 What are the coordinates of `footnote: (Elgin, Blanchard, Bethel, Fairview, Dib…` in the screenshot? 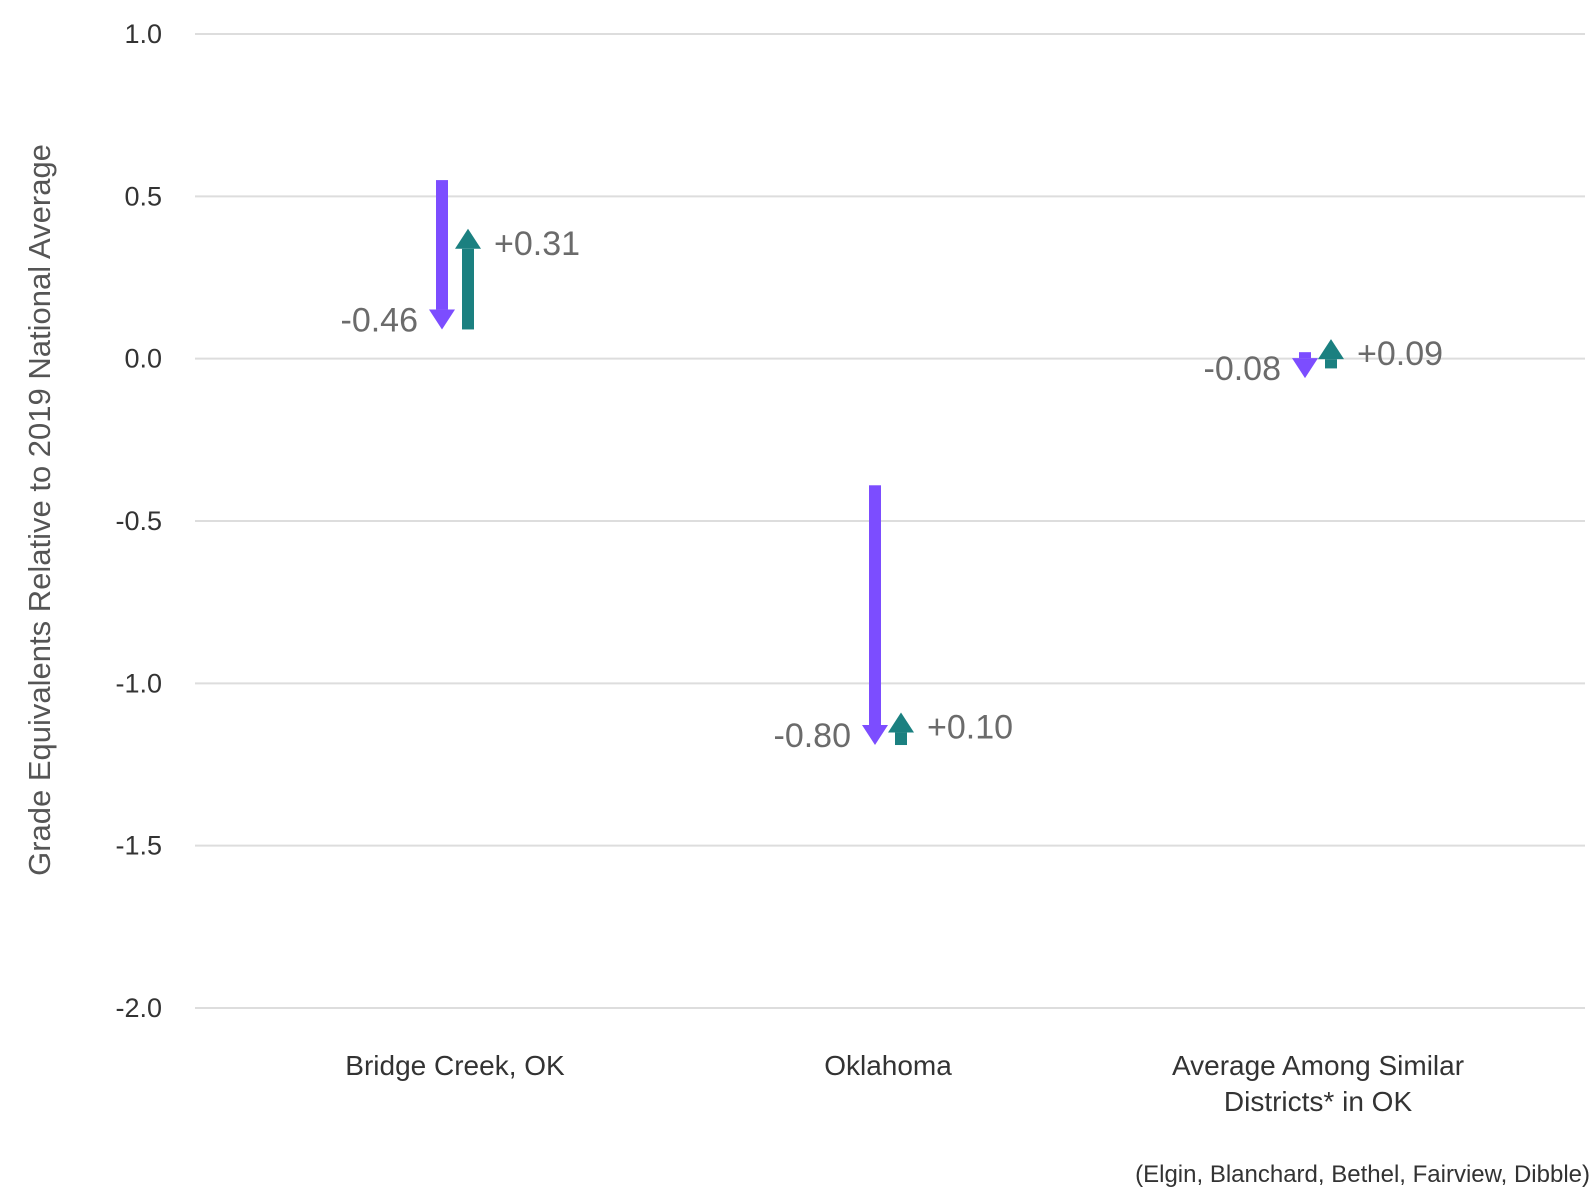 It's located at (1362, 1174).